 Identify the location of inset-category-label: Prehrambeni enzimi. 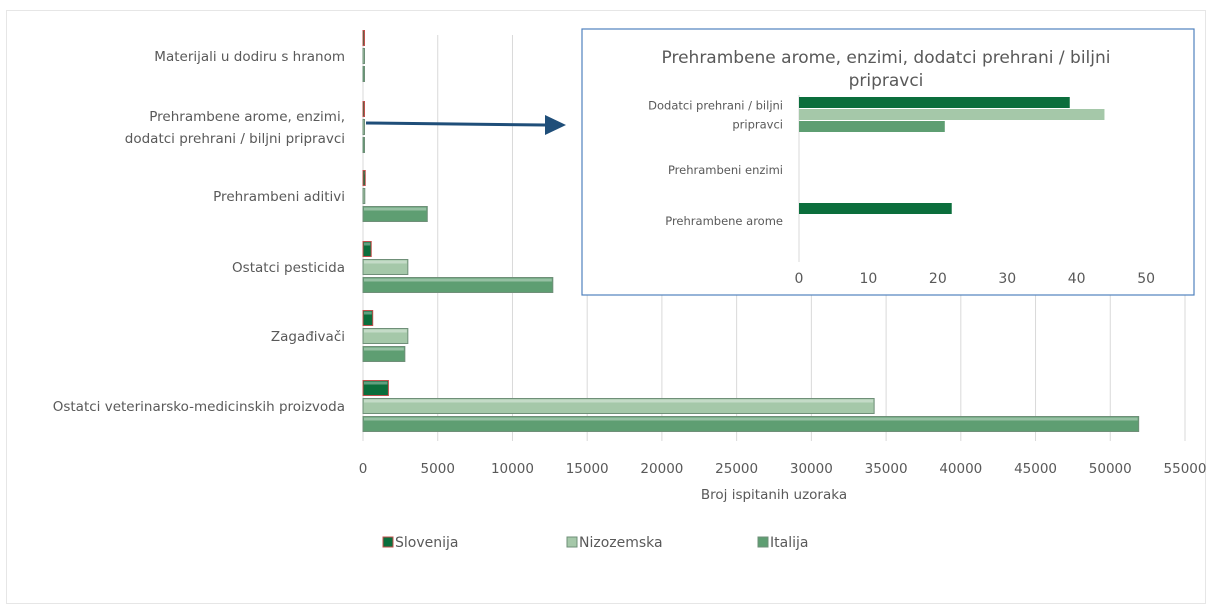
(725, 170).